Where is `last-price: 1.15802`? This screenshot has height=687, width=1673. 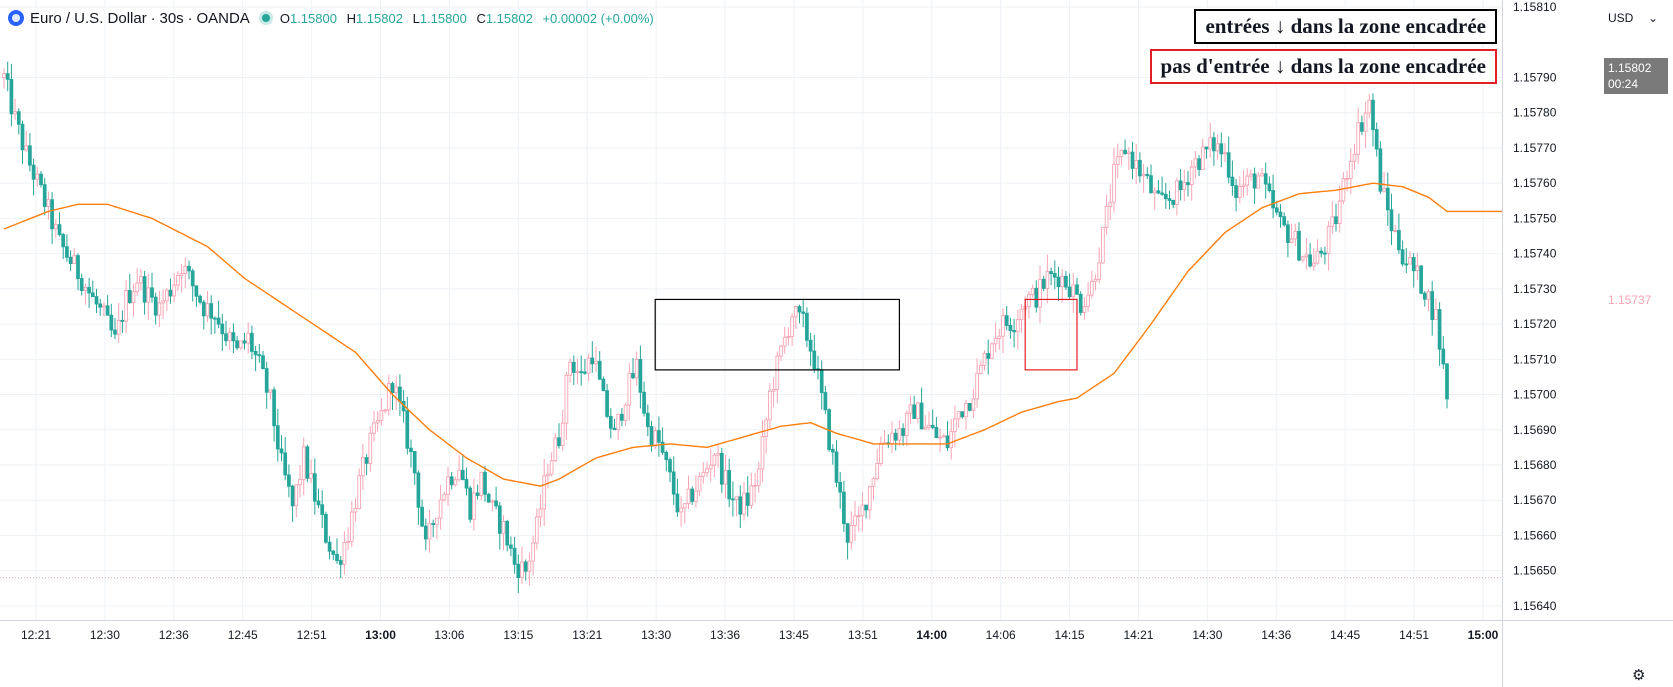 last-price: 1.15802 is located at coordinates (1630, 68).